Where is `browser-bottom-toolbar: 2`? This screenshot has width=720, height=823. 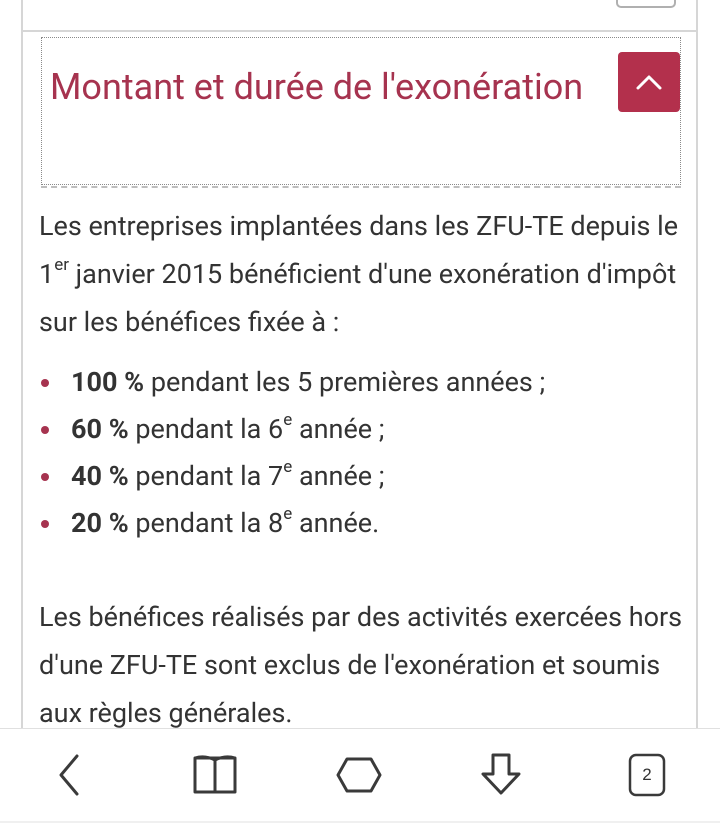
browser-bottom-toolbar: 2 is located at coordinates (360, 775).